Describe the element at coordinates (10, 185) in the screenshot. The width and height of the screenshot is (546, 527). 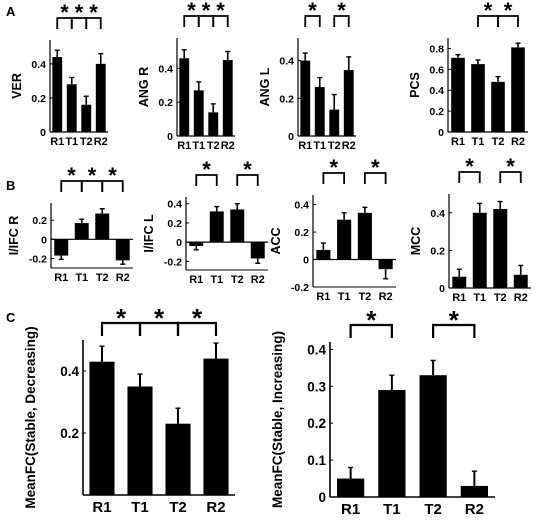
I see `panel-label-b: B` at that location.